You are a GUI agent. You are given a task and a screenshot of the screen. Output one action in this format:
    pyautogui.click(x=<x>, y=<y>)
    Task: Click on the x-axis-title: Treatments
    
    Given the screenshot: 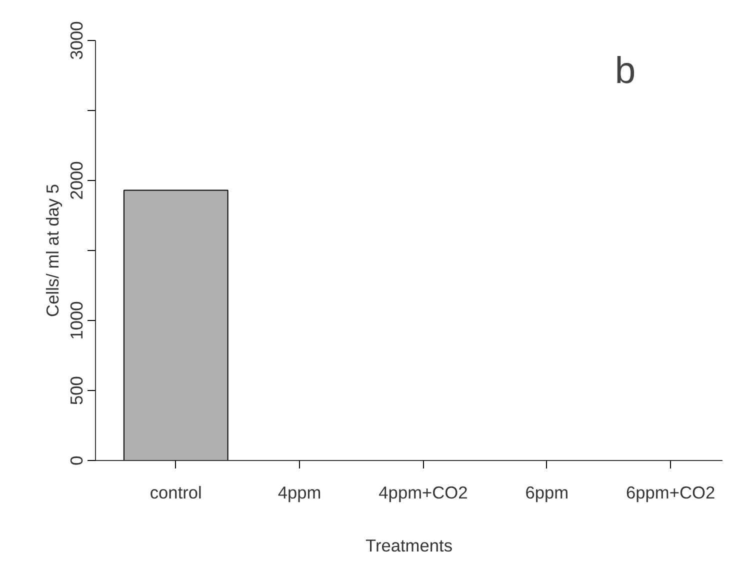 What is the action you would take?
    pyautogui.click(x=409, y=546)
    